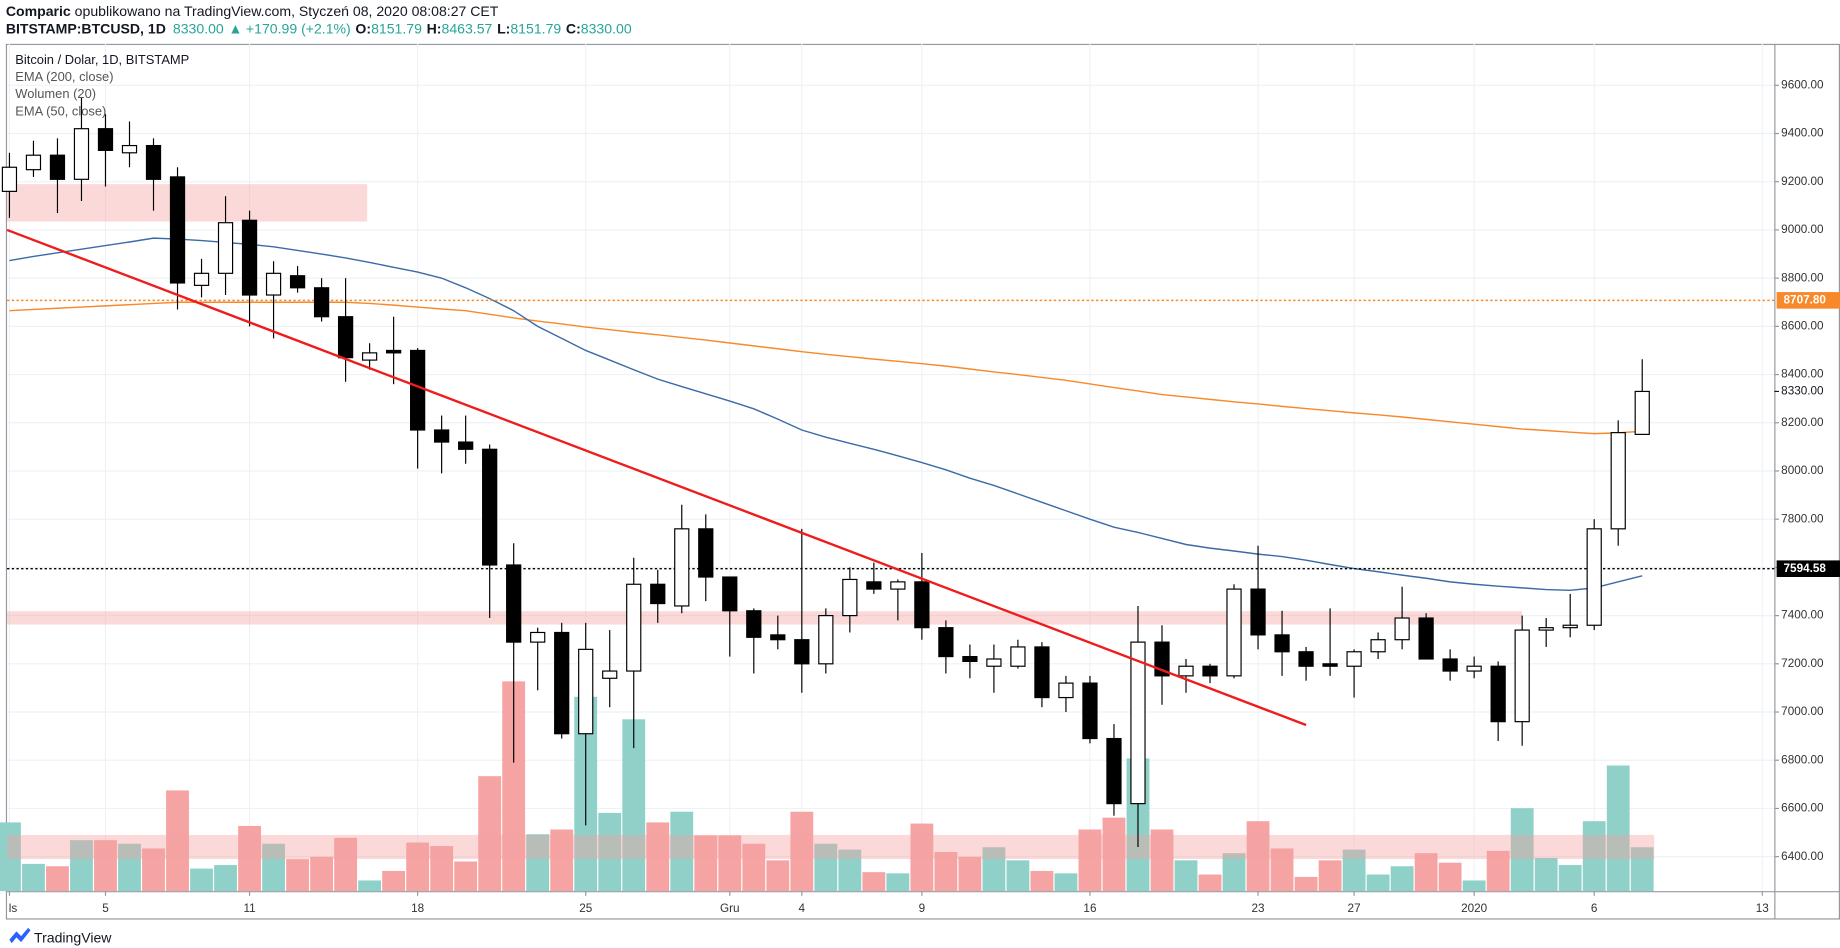  Describe the element at coordinates (60, 110) in the screenshot. I see `legend-entry: EMA (50, close)` at that location.